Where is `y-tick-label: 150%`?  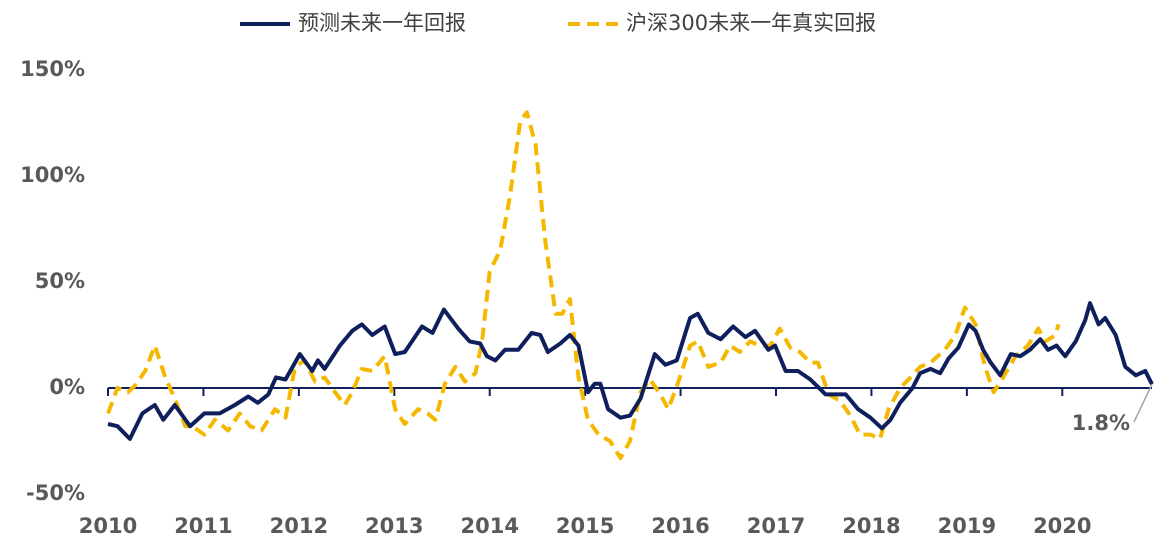 y-tick-label: 150% is located at coordinates (52, 69).